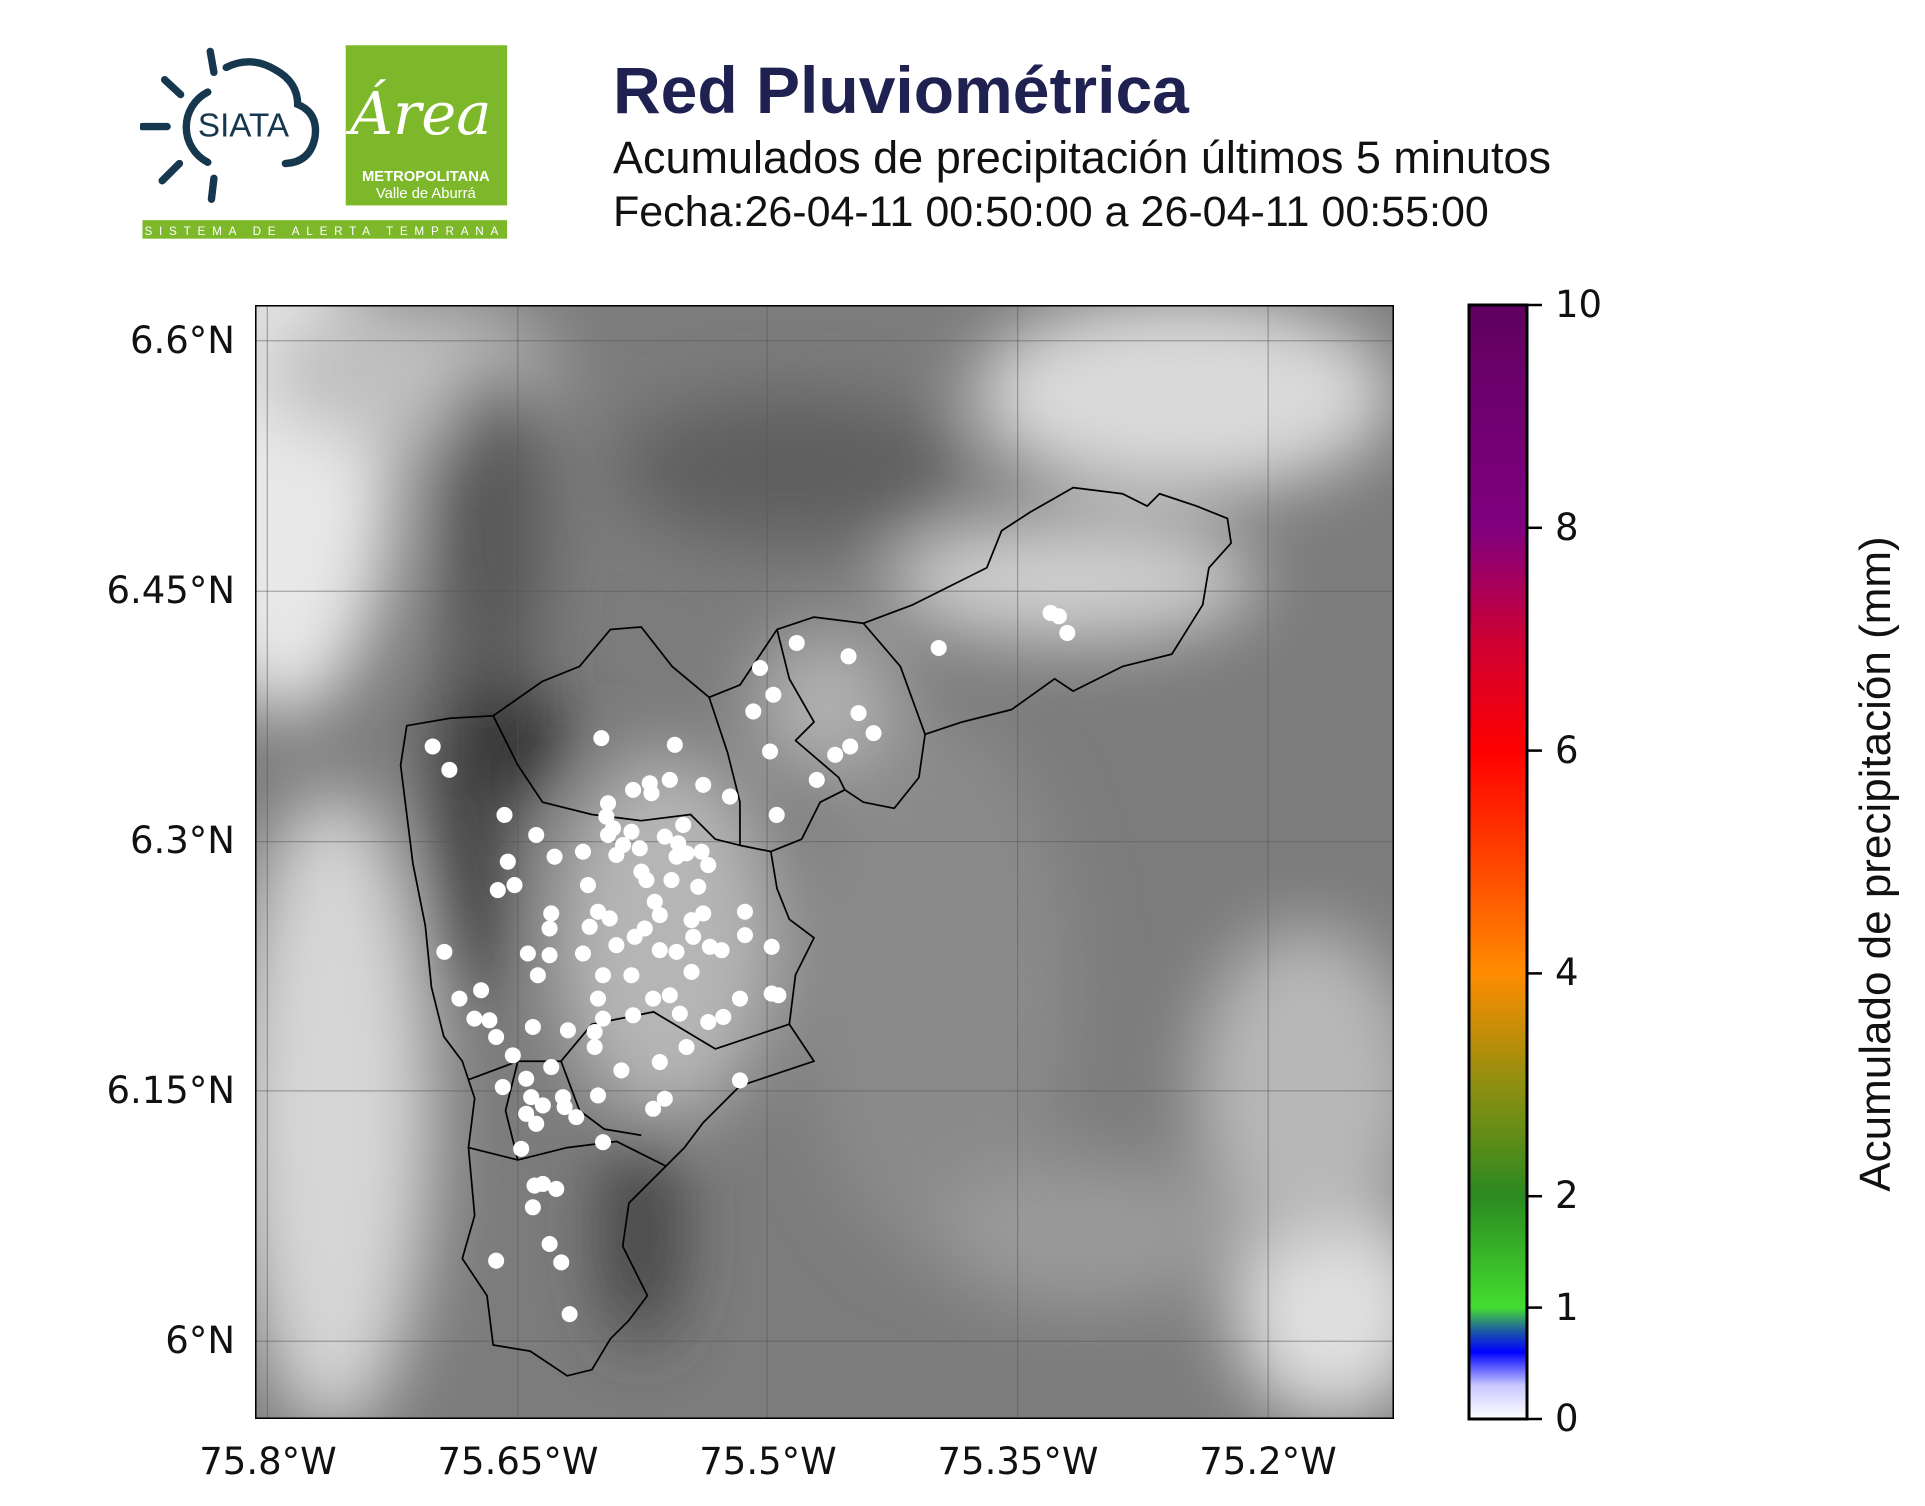  I want to click on siata-logo: SIATA, so click(230, 125).